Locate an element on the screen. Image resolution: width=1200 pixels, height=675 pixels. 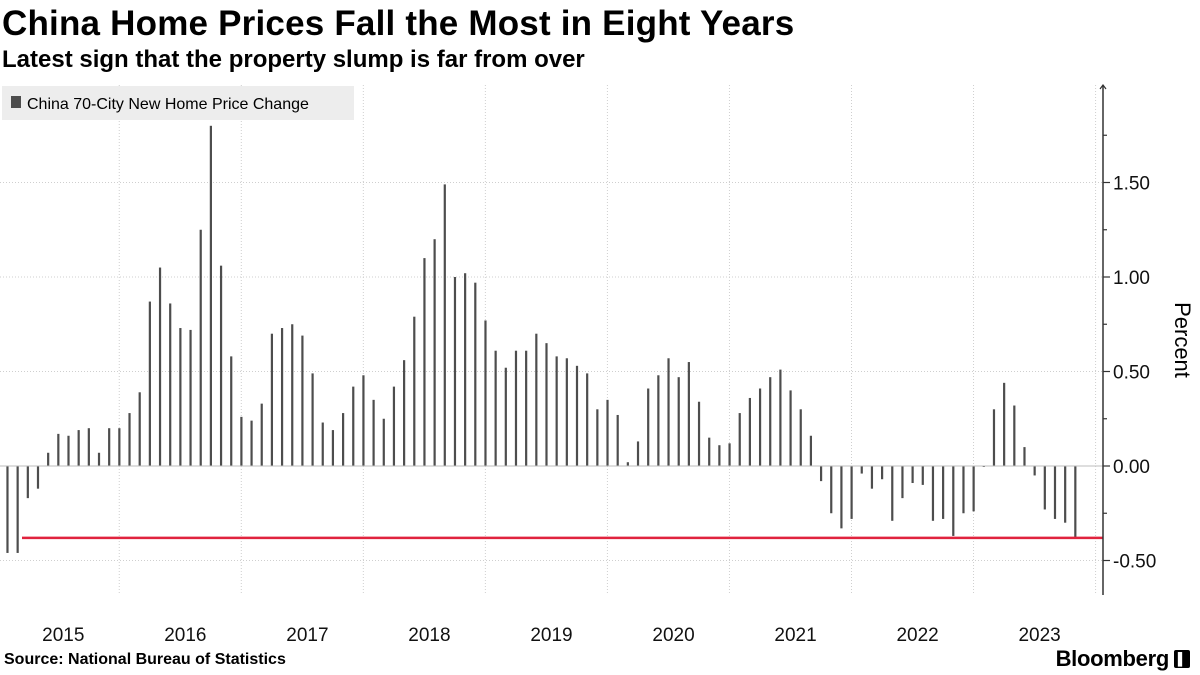
x-tick-label: 2018 is located at coordinates (429, 635).